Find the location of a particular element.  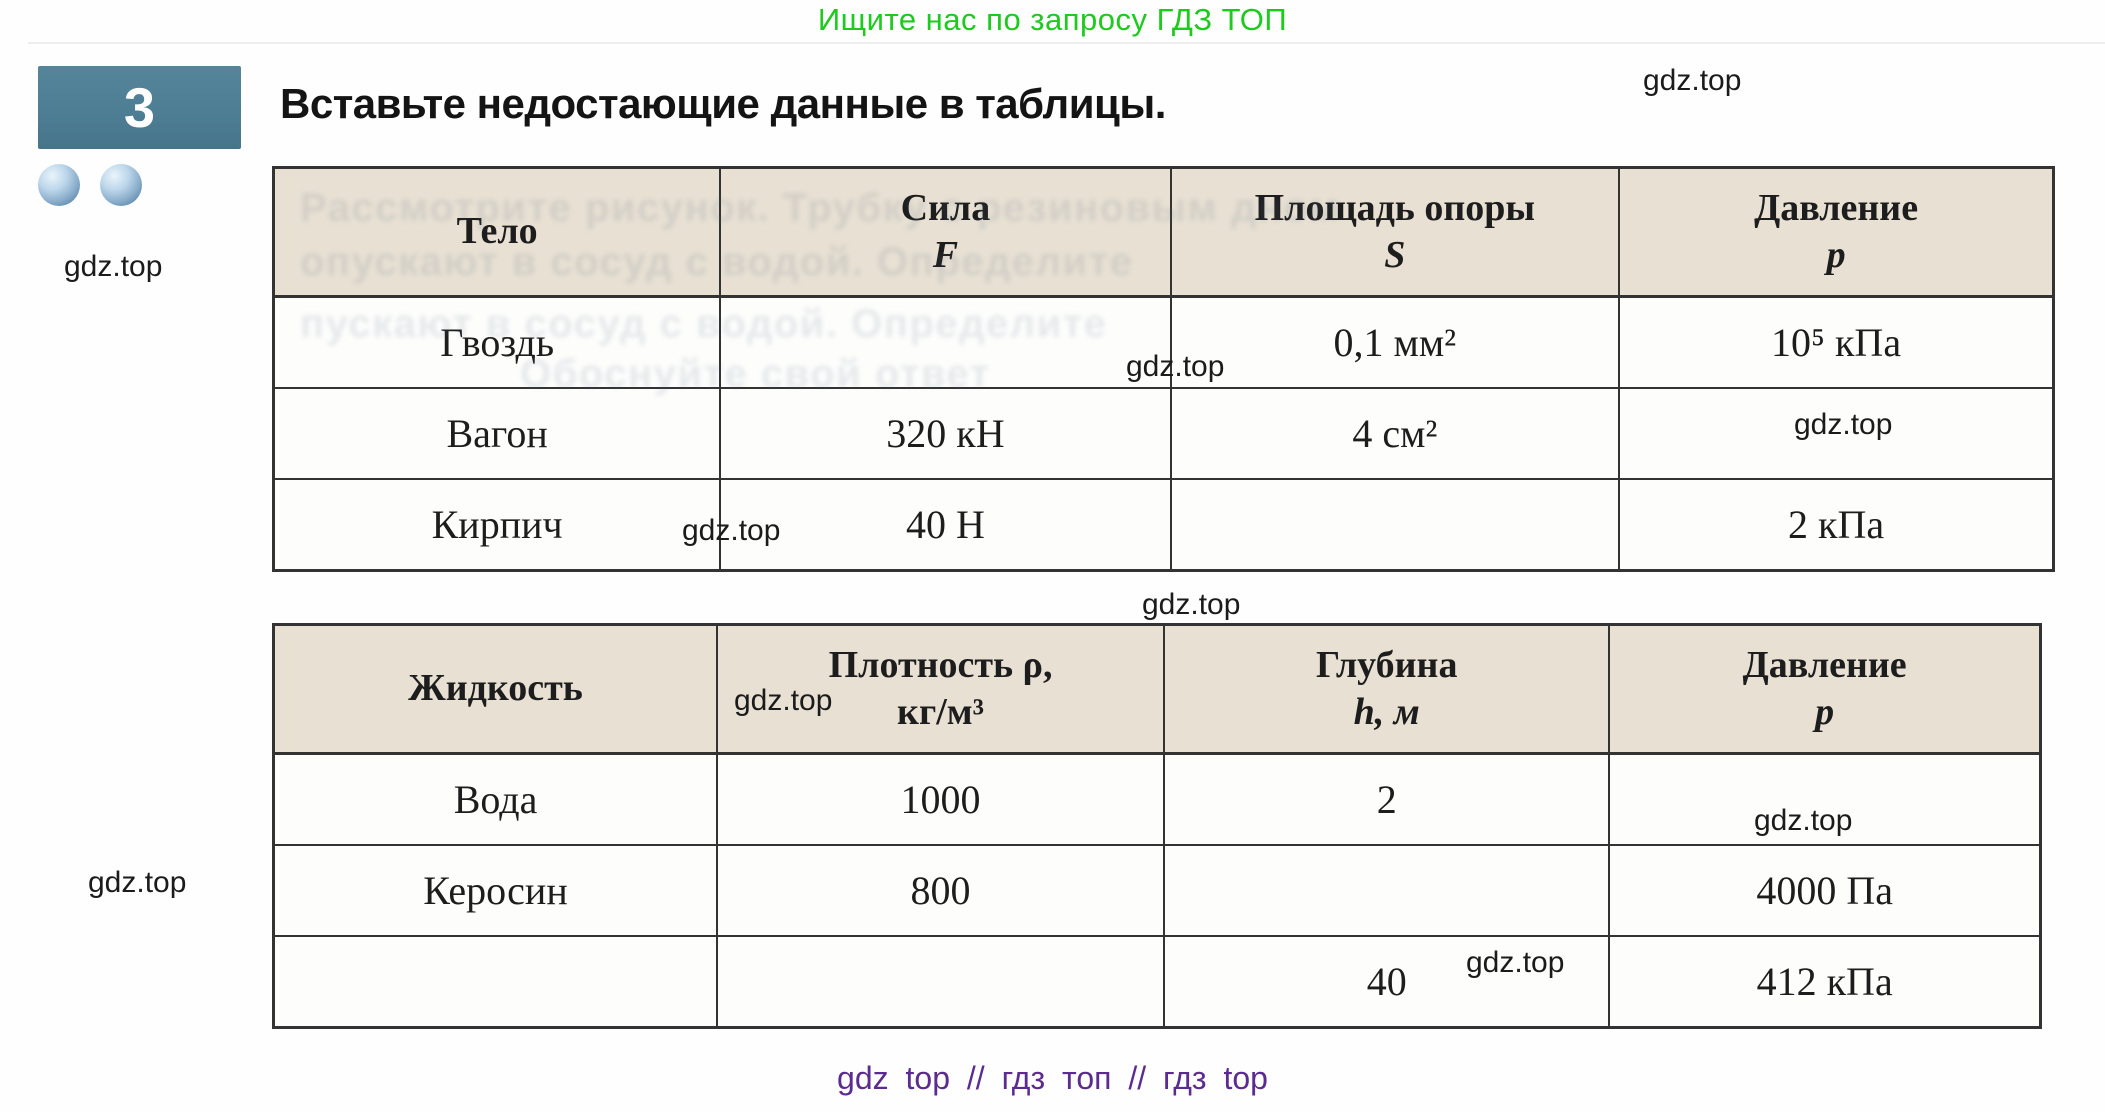

data-cell: 40 Н is located at coordinates (945, 525).